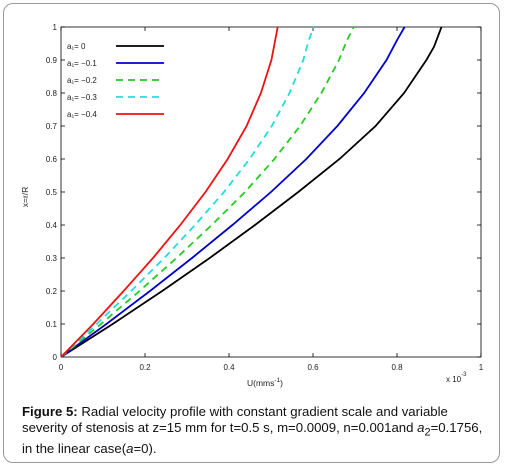 The height and width of the screenshot is (468, 505). Describe the element at coordinates (115, 80) in the screenshot. I see `legend: a₁= 0 a₁= −0.1 a₁= −0.2 a₁= −0.3 a₁= −0.4` at that location.